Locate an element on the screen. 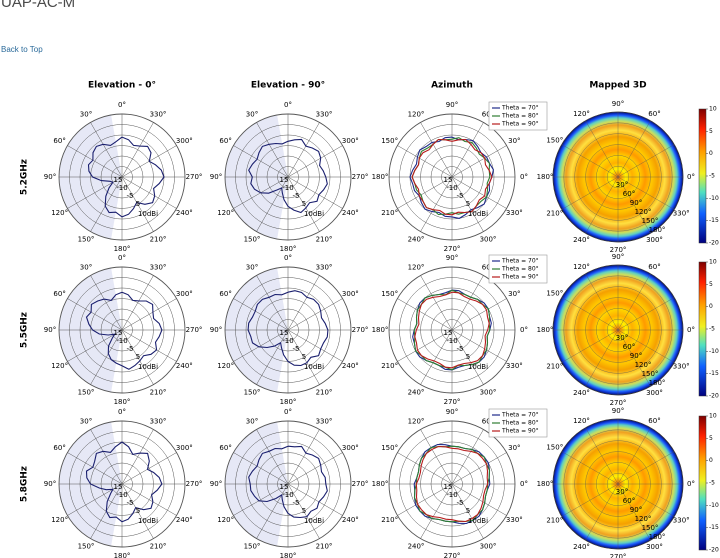 The image size is (720, 558). elevation-0-trace is located at coordinates (124, 482).